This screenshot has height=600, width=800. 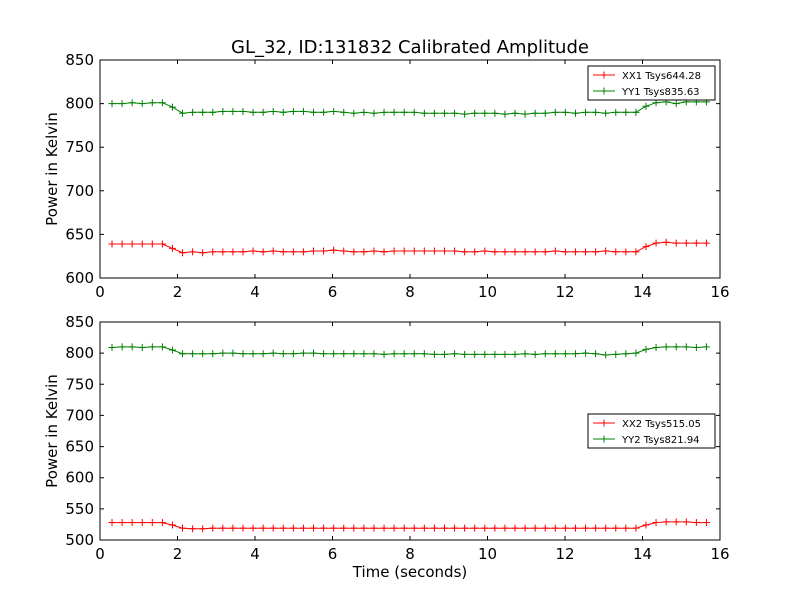 I want to click on x-tick-label: 10, so click(x=487, y=554).